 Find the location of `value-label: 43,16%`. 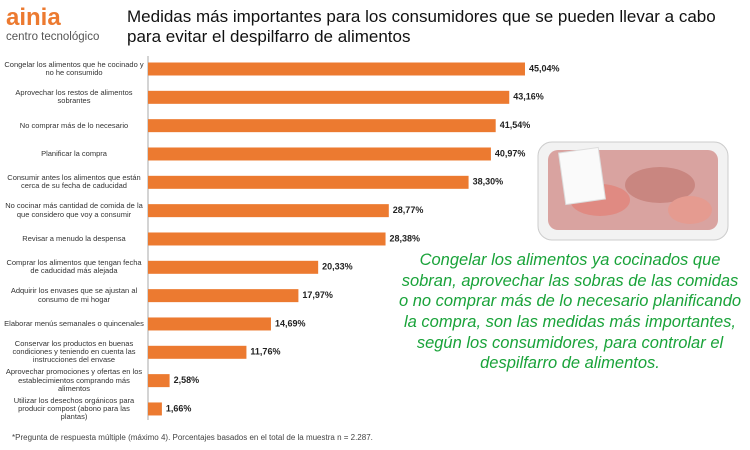

value-label: 43,16% is located at coordinates (528, 97).